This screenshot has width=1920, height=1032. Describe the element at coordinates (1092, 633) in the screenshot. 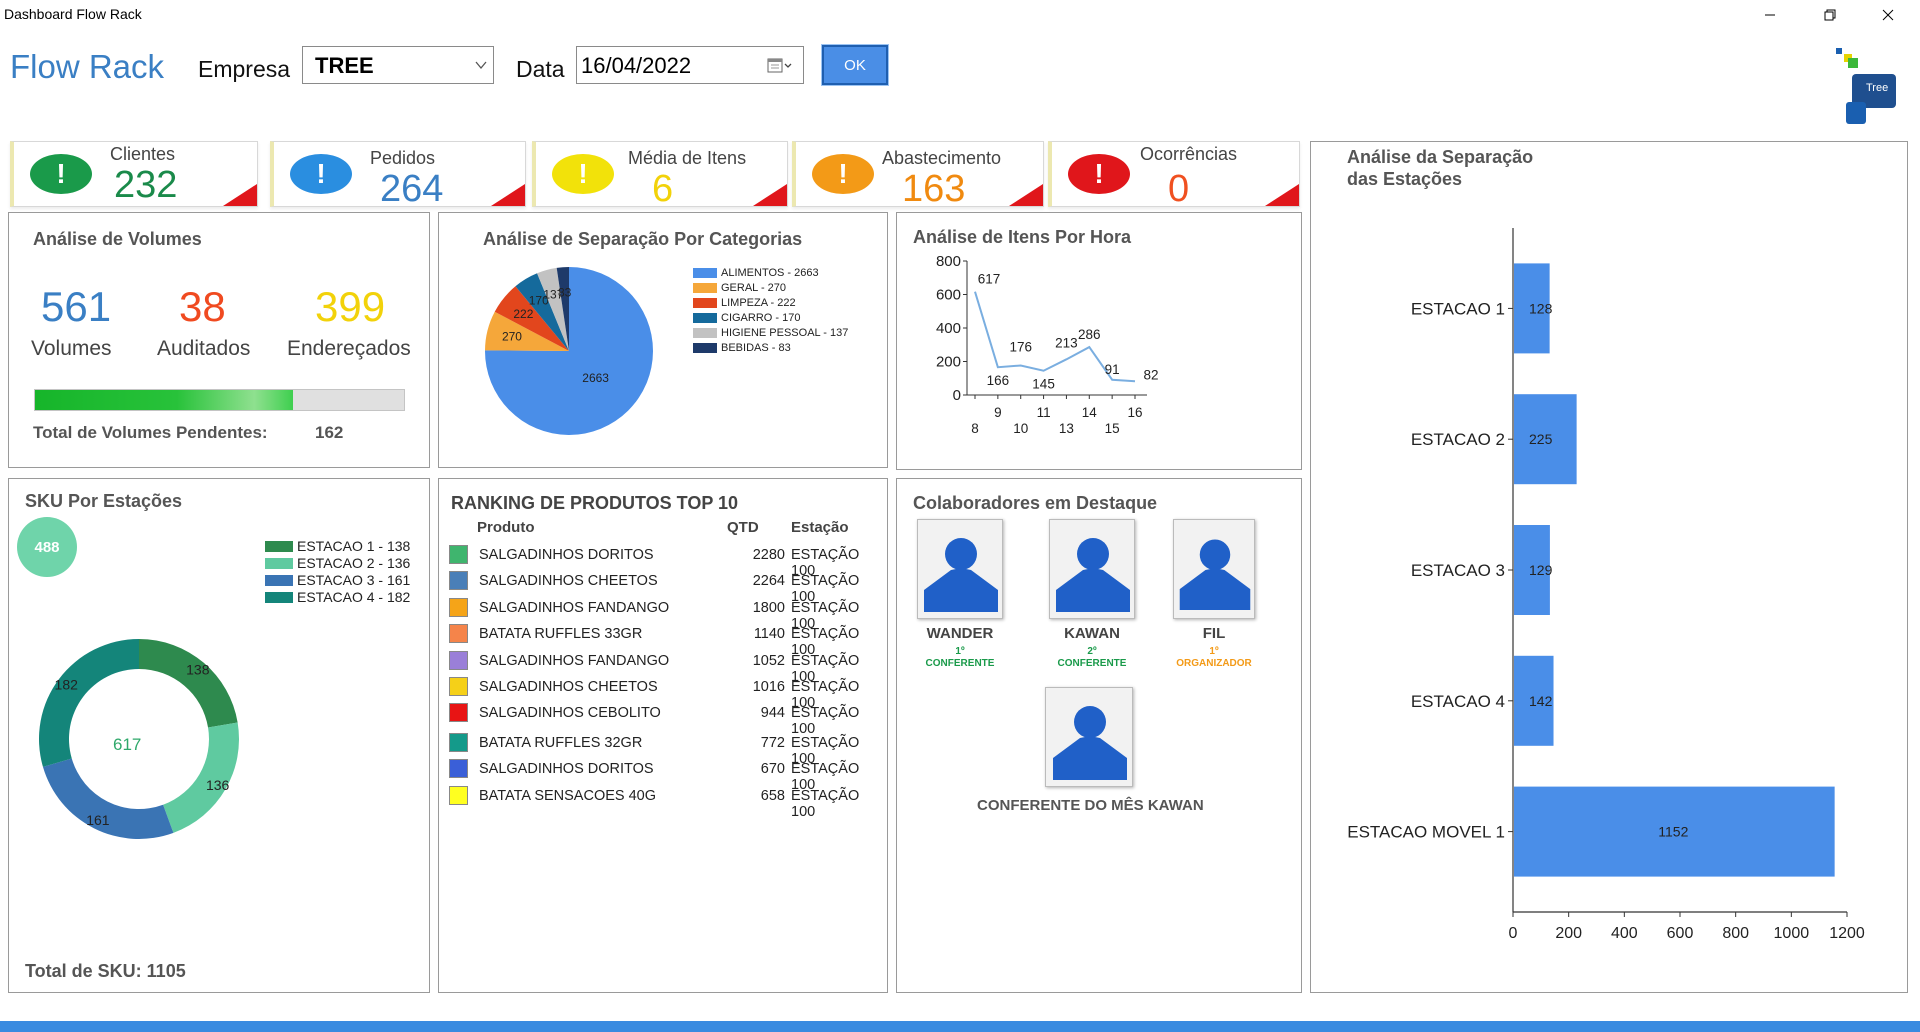

I see `collaborator-name: KAWAN` at that location.